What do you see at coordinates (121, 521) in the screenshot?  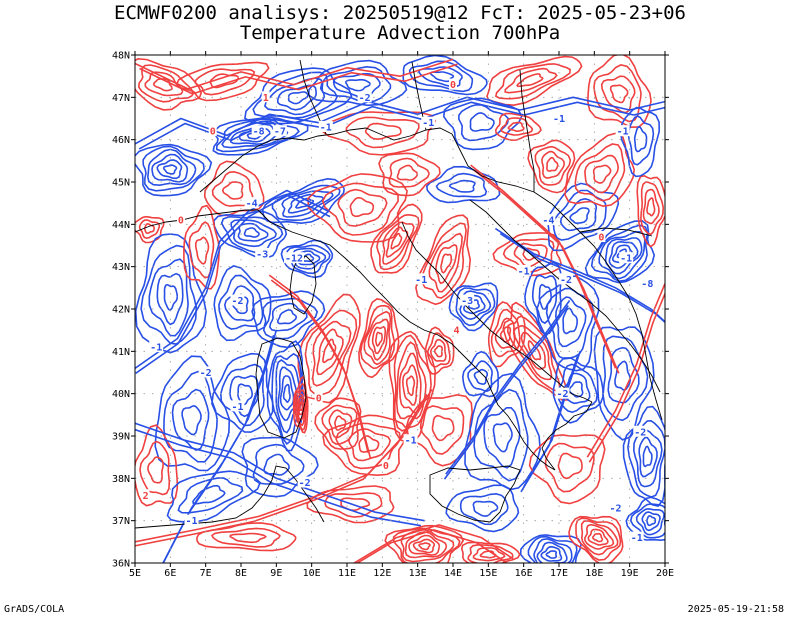 I see `lat-label: 37N` at bounding box center [121, 521].